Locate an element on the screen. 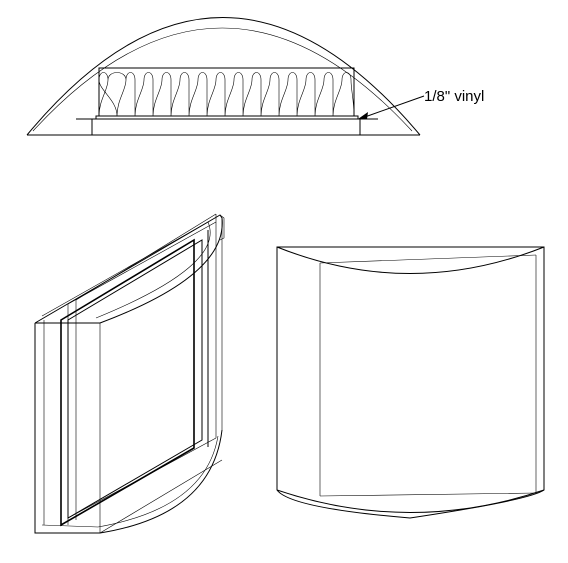  oblique-frame-rail-bottom is located at coordinates (142, 478).